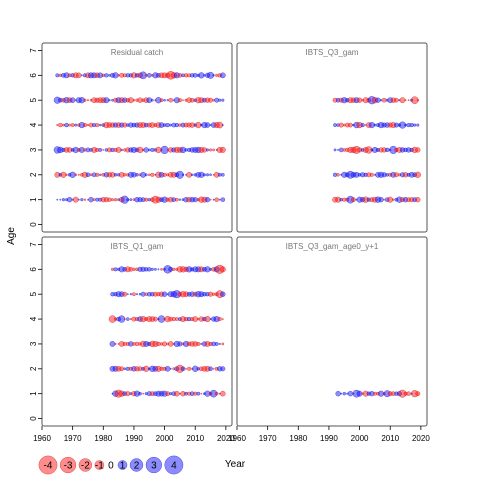  Describe the element at coordinates (122, 466) in the screenshot. I see `legend-entry: 1` at that location.